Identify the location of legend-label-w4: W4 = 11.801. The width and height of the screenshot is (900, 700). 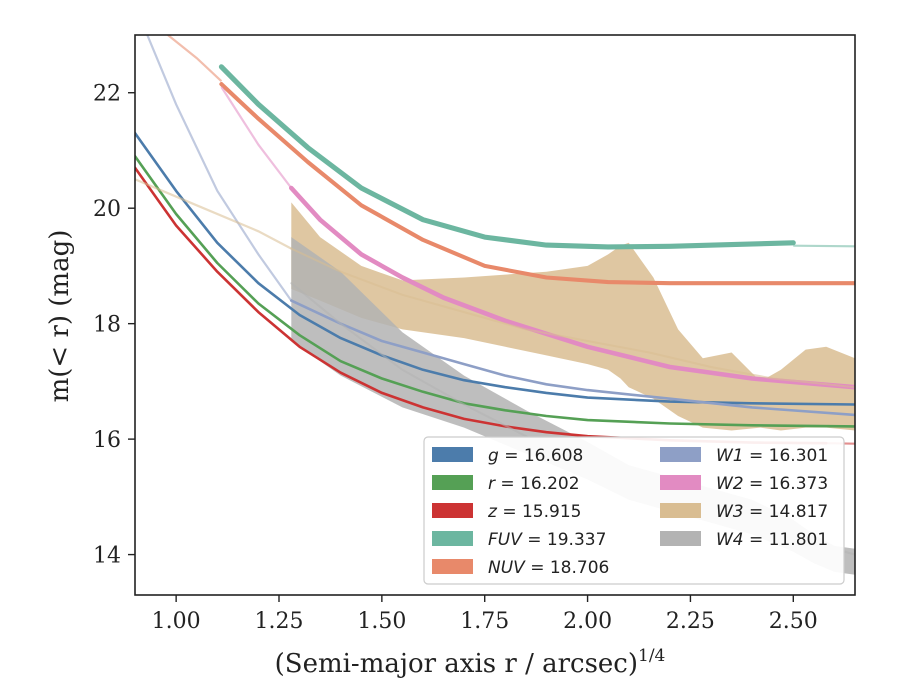
(772, 540).